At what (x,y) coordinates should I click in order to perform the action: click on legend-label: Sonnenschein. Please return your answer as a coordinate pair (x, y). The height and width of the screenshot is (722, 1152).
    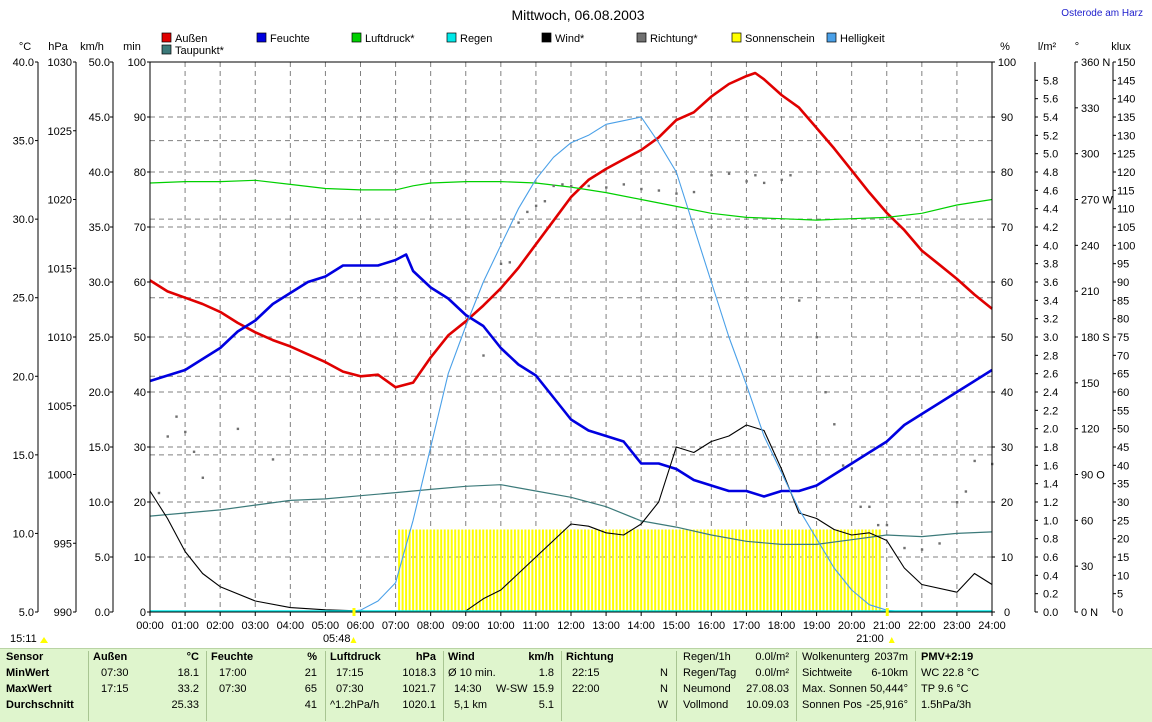
    Looking at the image, I should click on (780, 39).